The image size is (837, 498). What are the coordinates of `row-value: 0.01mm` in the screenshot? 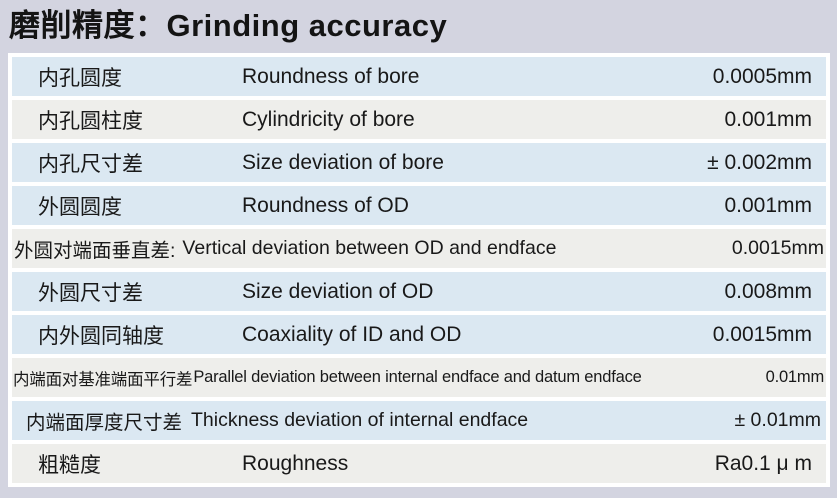 It's located at (795, 377).